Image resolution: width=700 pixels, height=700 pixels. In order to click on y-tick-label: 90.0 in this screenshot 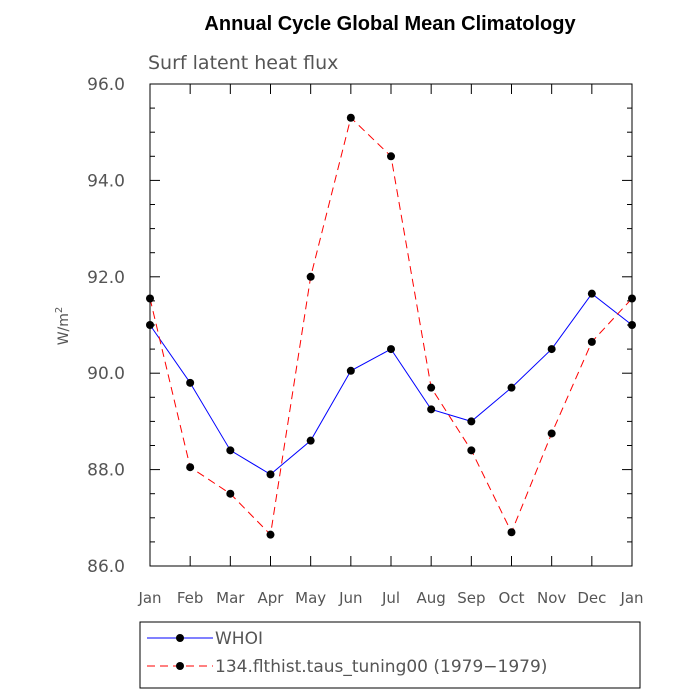, I will do `click(106, 374)`.